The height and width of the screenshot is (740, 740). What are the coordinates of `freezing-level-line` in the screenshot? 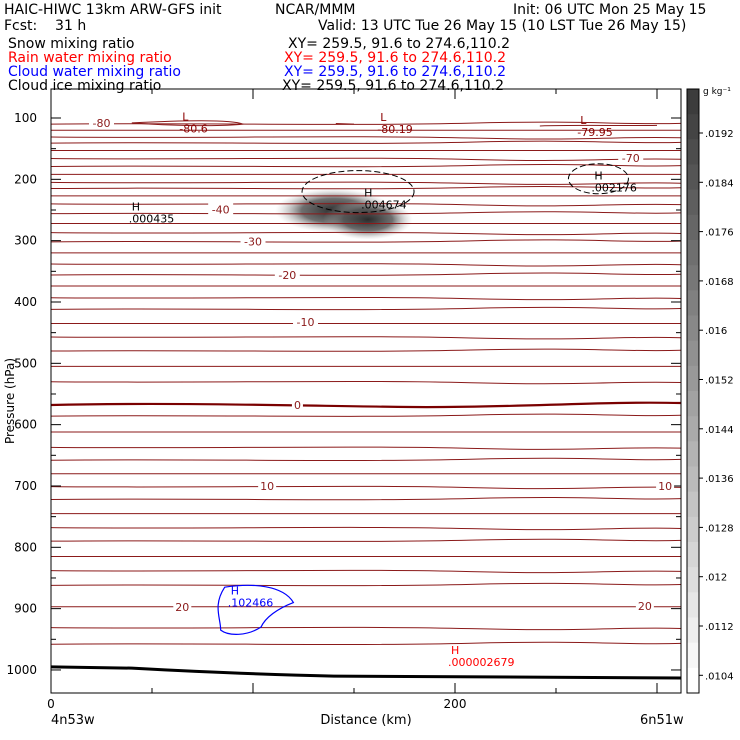 It's located at (366, 405).